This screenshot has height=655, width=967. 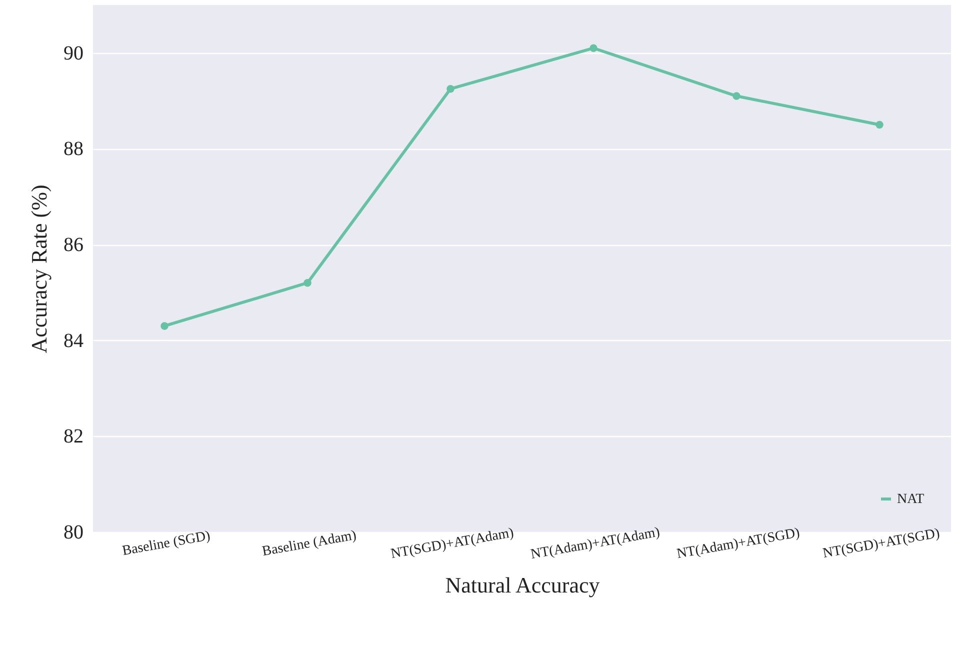 I want to click on y-tick-label: 82, so click(x=74, y=437).